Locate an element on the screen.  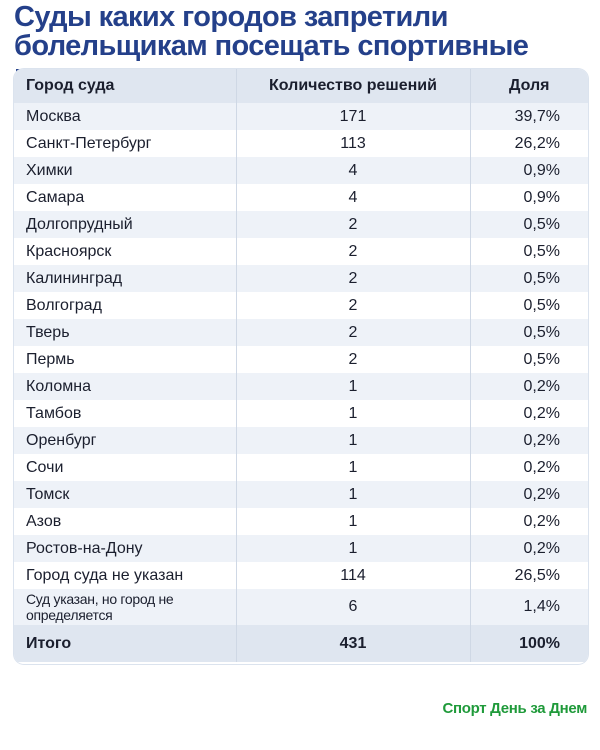
cell-city: Коломна is located at coordinates (125, 386).